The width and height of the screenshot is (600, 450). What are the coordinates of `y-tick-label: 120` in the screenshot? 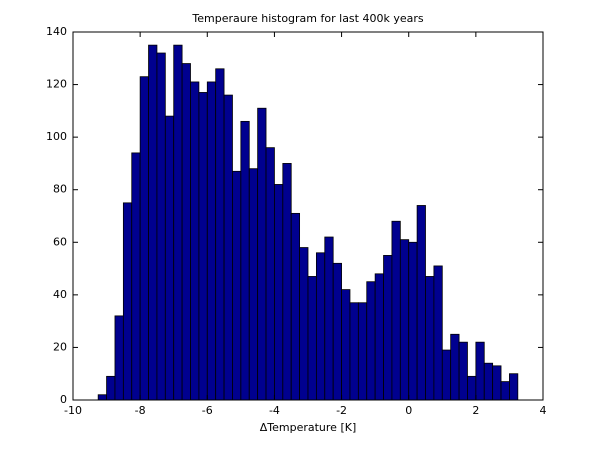 It's located at (56, 84).